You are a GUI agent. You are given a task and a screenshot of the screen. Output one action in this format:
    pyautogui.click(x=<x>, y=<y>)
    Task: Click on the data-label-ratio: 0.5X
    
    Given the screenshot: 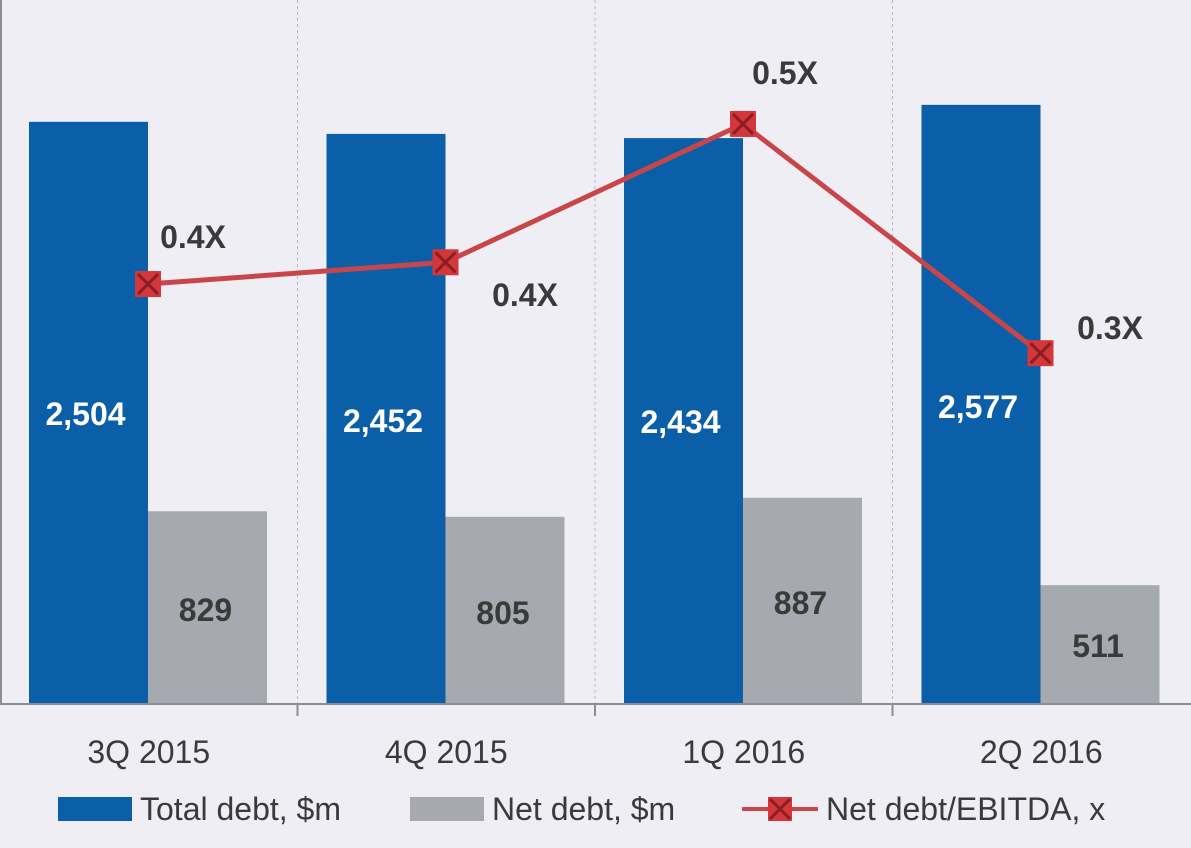 What is the action you would take?
    pyautogui.click(x=785, y=73)
    